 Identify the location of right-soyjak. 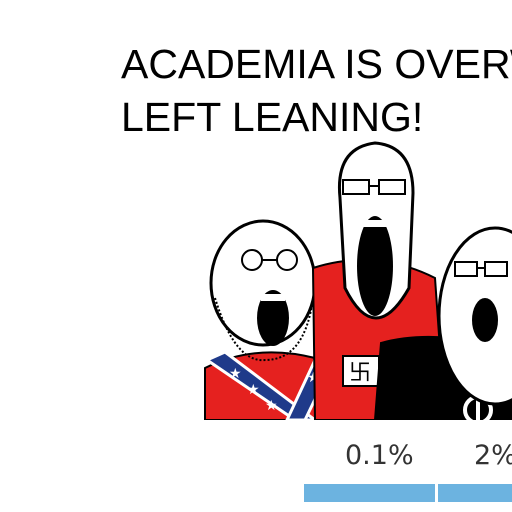
(442, 323).